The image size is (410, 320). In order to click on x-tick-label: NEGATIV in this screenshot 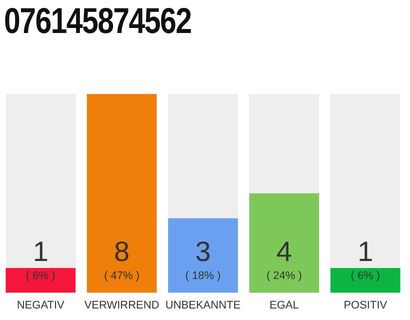, I will do `click(40, 305)`.